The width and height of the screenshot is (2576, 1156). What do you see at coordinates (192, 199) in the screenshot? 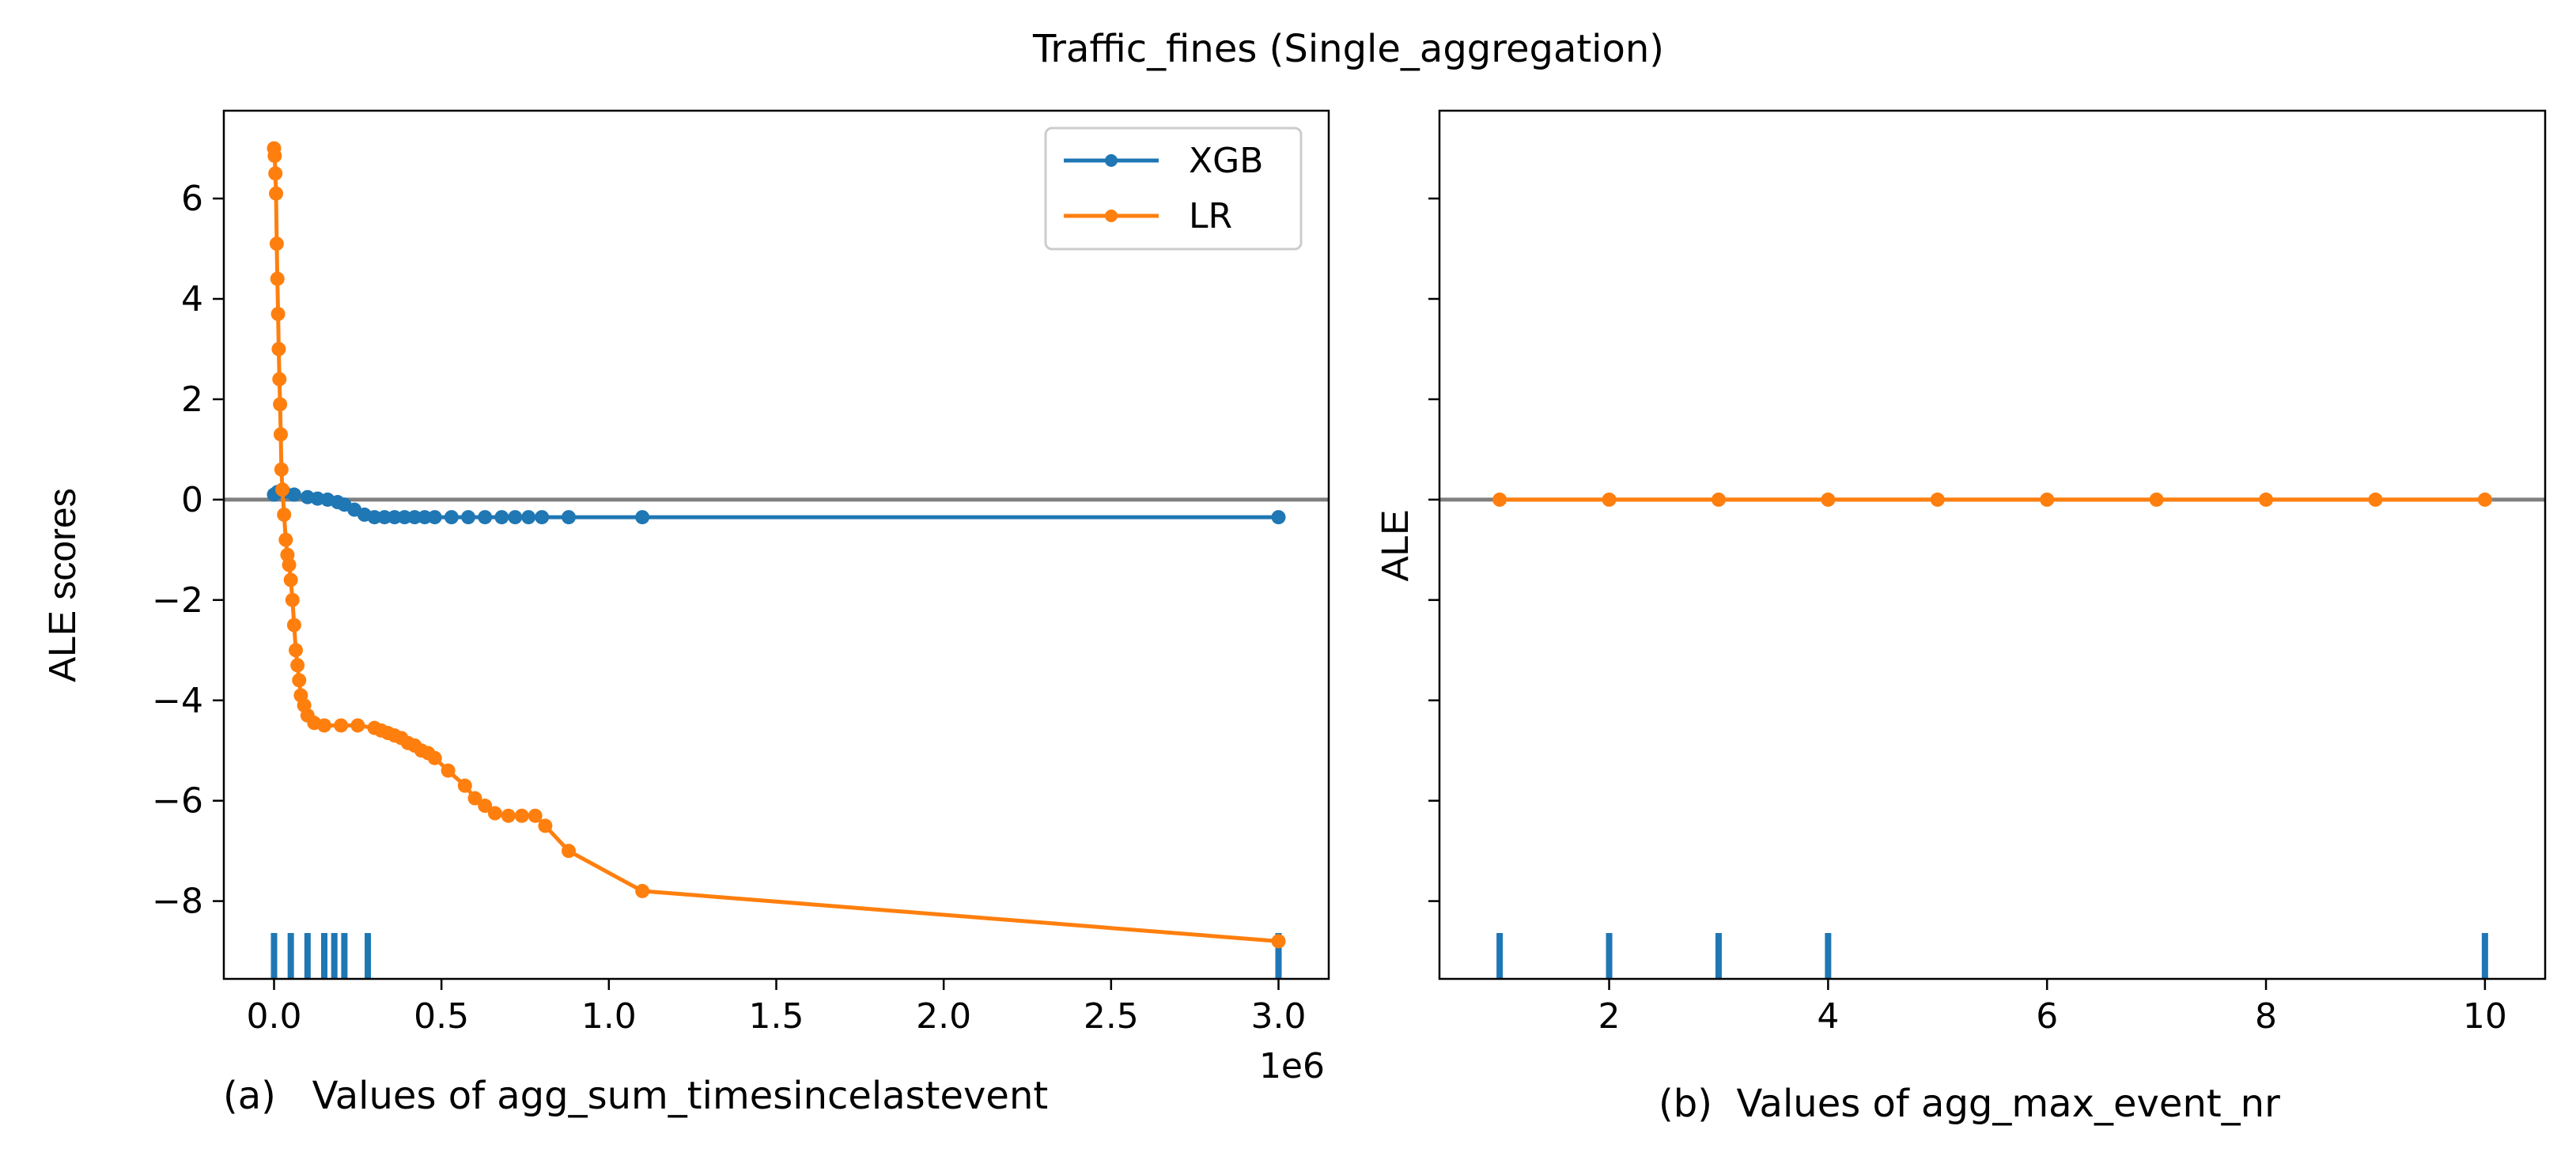
I see `y-tick-label: 6` at bounding box center [192, 199].